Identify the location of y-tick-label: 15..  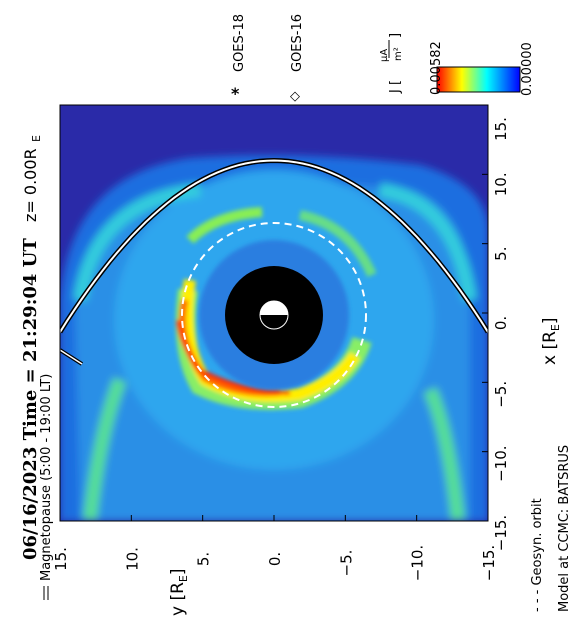
(61, 559).